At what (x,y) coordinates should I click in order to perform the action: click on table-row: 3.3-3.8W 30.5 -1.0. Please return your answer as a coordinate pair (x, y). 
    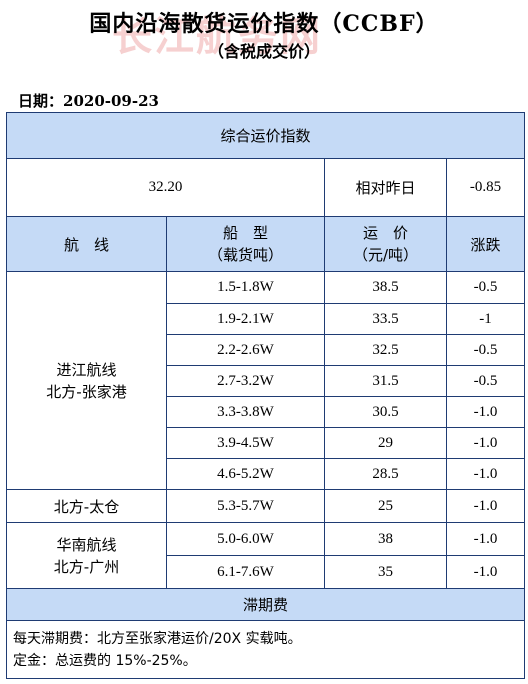
    Looking at the image, I should click on (266, 412).